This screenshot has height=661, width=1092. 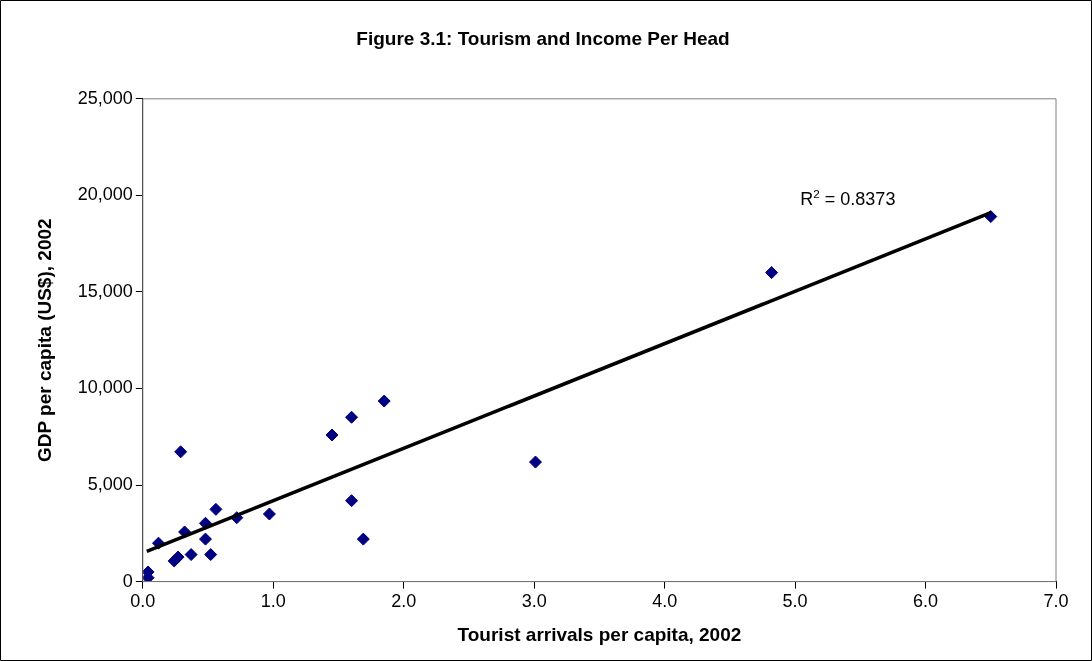 I want to click on chart-title: Figure 3.1: Tourism and Income Per Head, so click(x=543, y=38).